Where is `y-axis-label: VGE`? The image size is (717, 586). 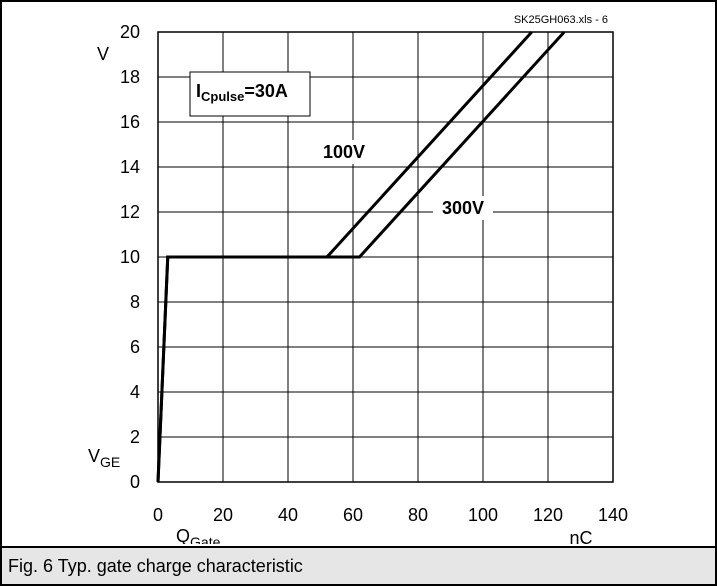
y-axis-label: VGE is located at coordinates (104, 458).